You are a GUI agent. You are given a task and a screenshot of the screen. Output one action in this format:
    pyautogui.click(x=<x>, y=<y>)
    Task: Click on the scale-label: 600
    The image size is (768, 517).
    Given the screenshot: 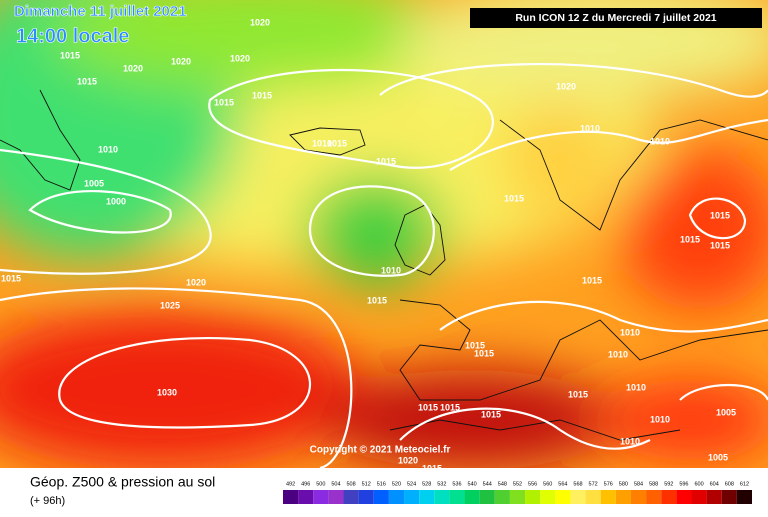 What is the action you would take?
    pyautogui.click(x=698, y=484)
    